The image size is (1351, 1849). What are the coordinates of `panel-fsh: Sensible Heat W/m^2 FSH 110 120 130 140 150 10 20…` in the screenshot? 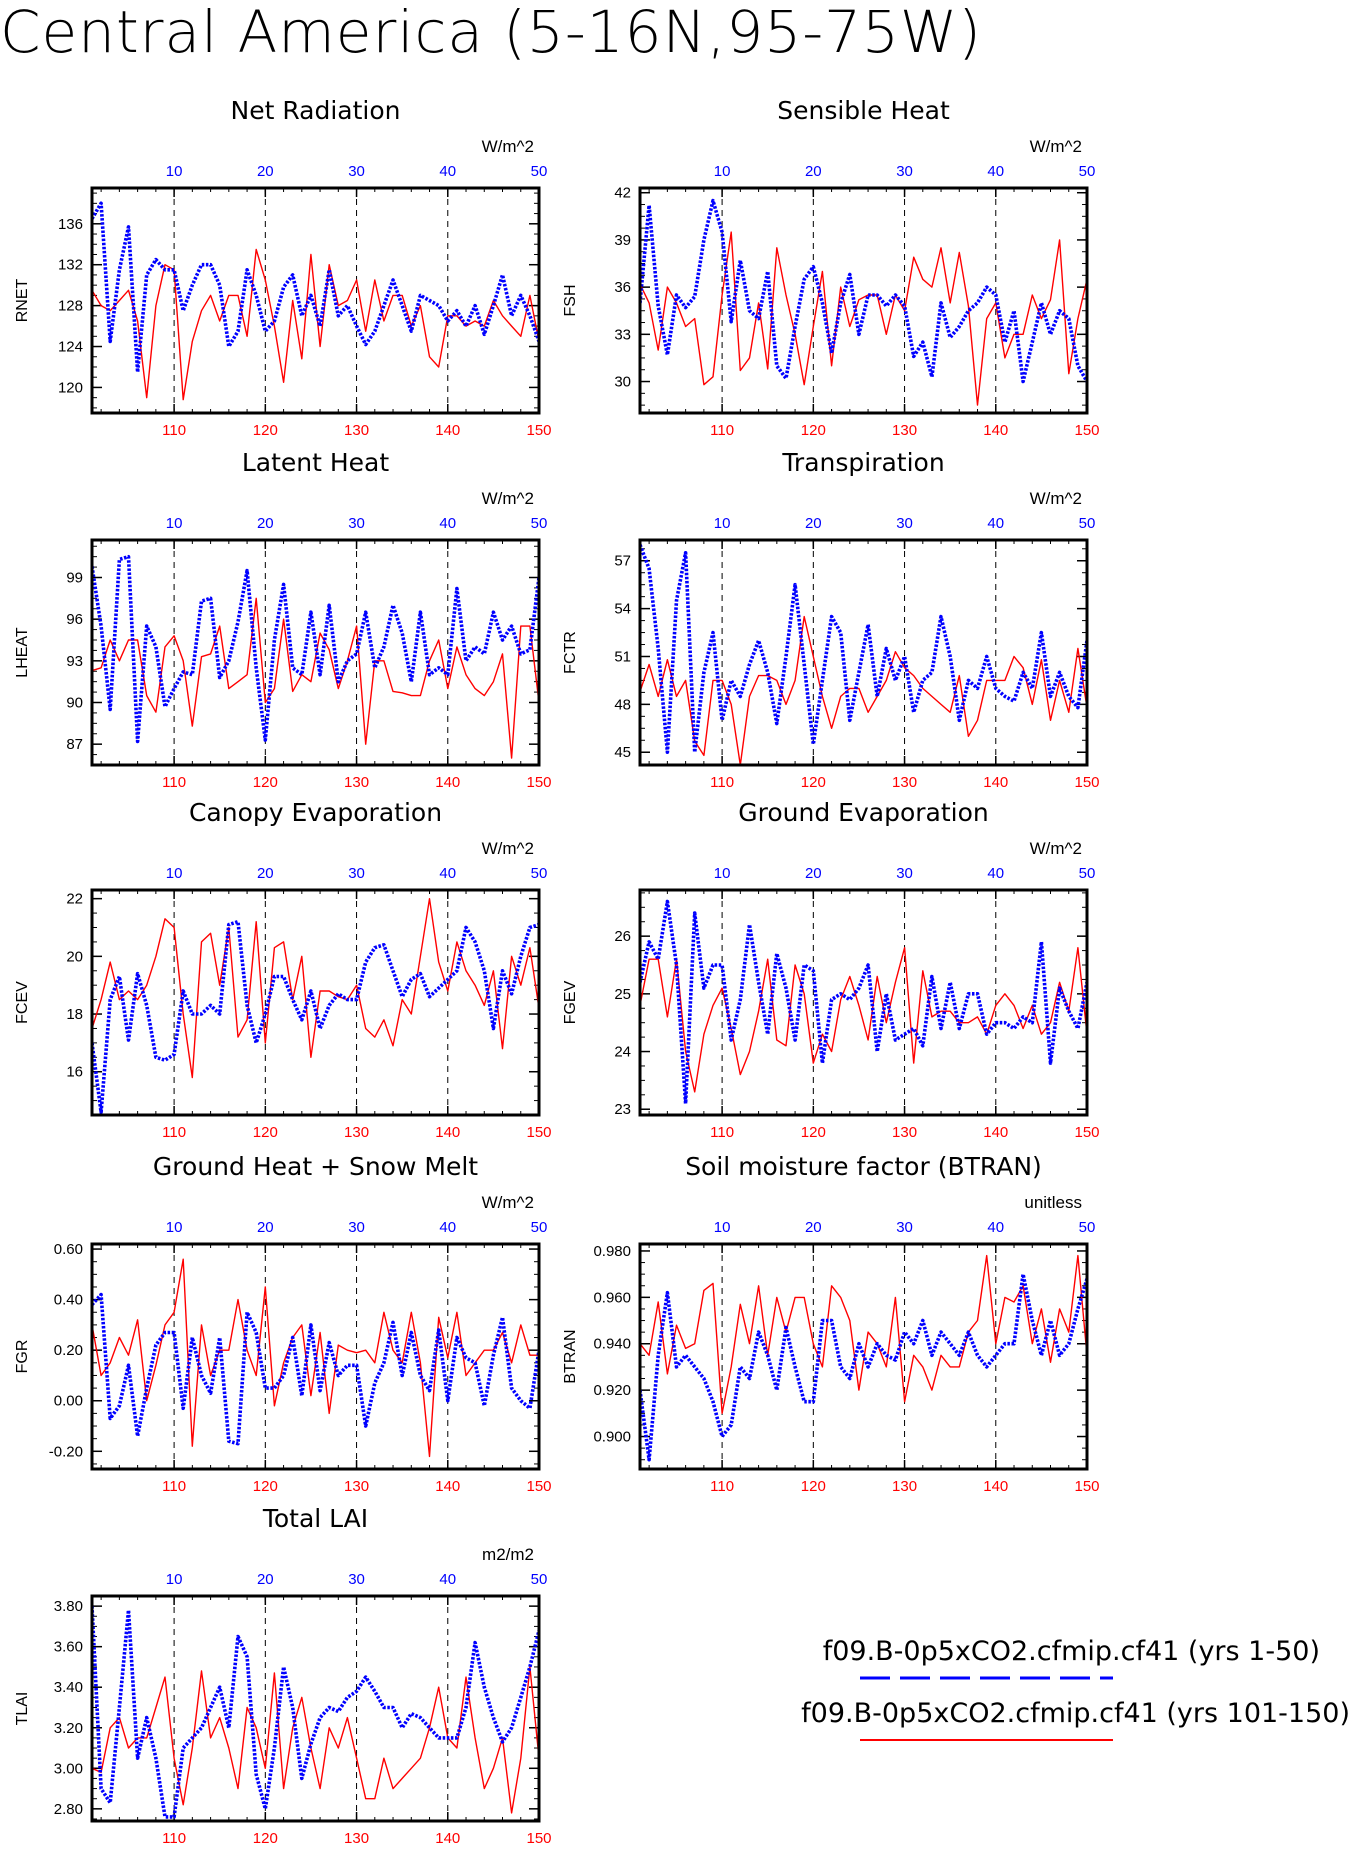 It's located at (831, 267).